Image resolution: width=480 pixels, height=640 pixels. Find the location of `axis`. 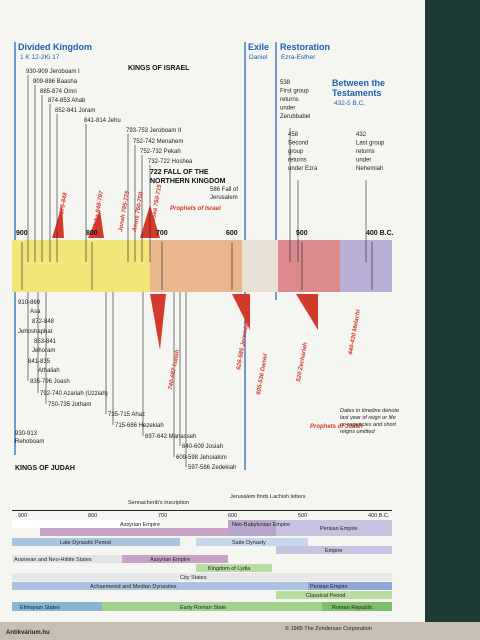

axis is located at coordinates (202, 510).